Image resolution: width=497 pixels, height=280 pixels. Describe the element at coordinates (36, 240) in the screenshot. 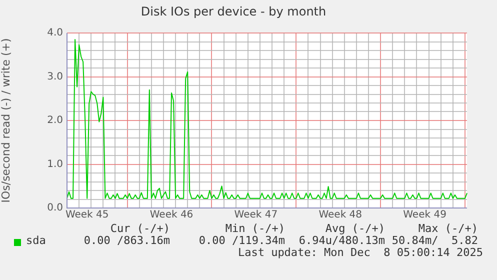

I see `legend-label: sda` at that location.